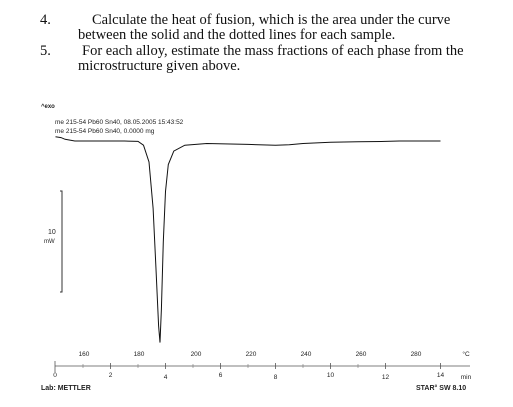 The height and width of the screenshot is (407, 513). Describe the element at coordinates (466, 377) in the screenshot. I see `time-unit: min` at that location.